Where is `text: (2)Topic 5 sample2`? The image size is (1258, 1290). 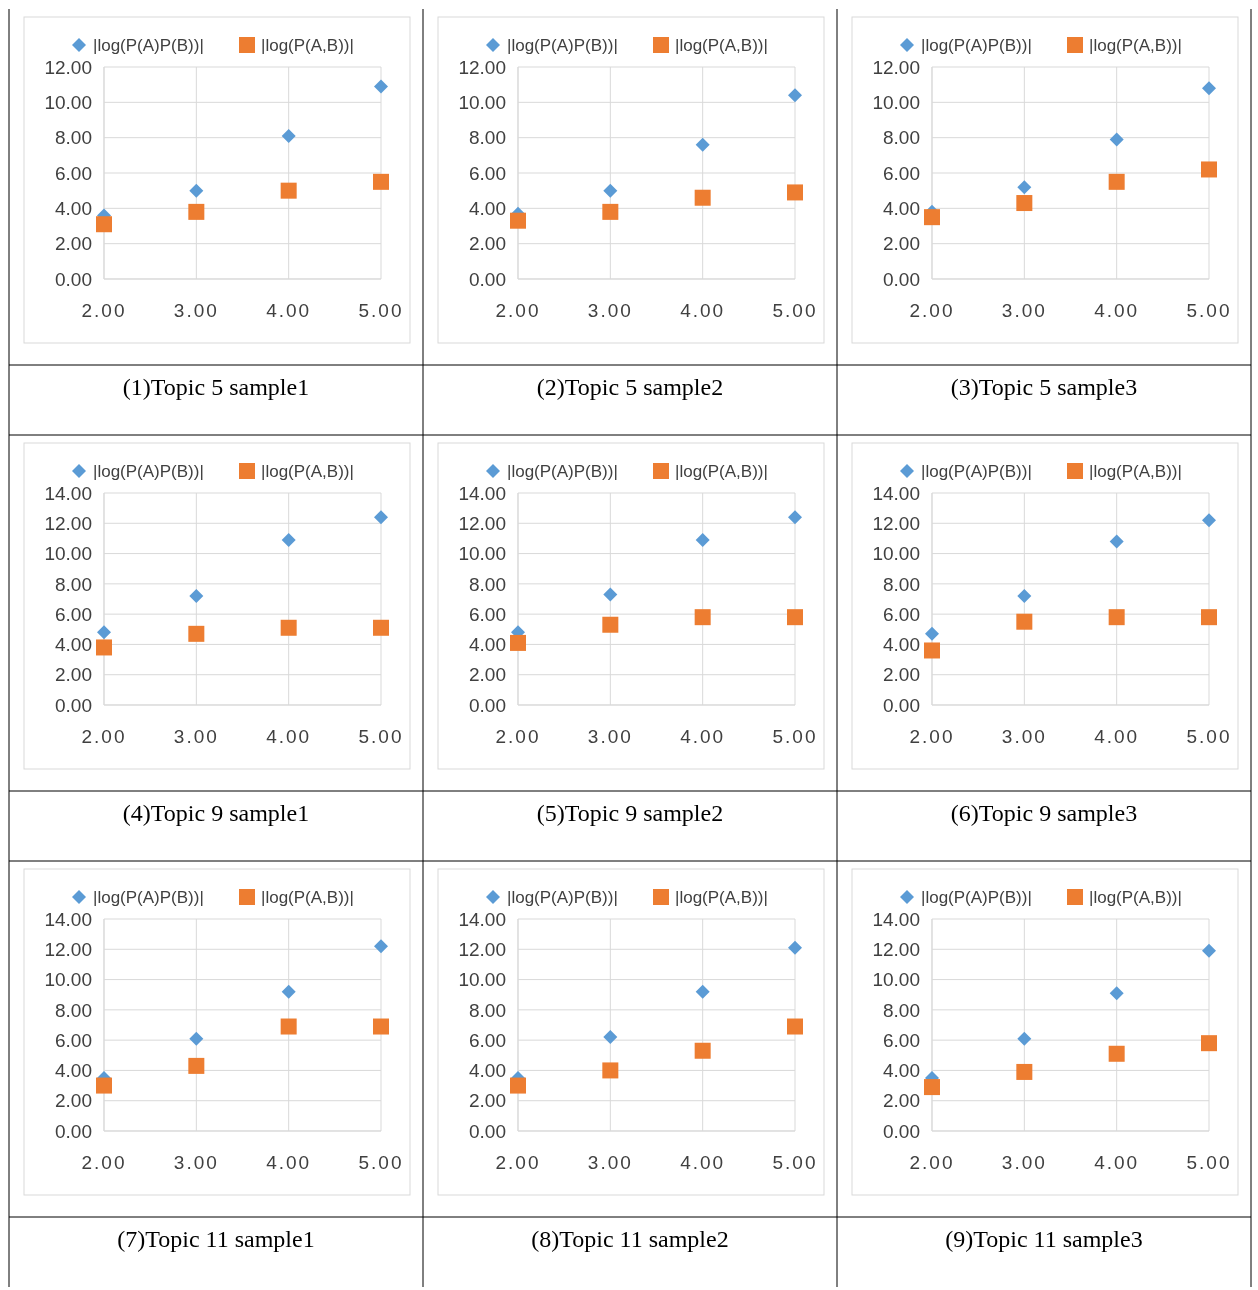 text: (2)Topic 5 sample2 is located at coordinates (630, 387).